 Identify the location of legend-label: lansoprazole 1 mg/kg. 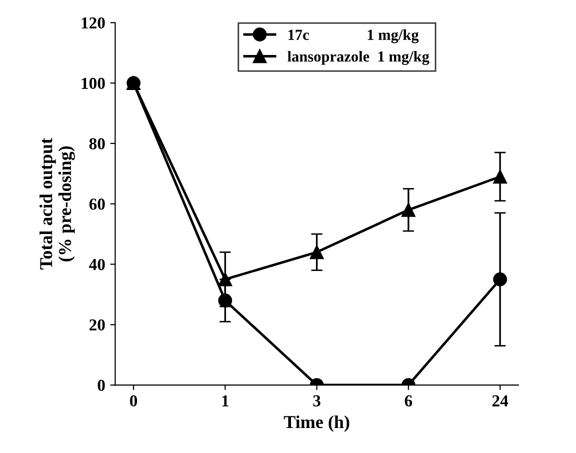
(359, 57).